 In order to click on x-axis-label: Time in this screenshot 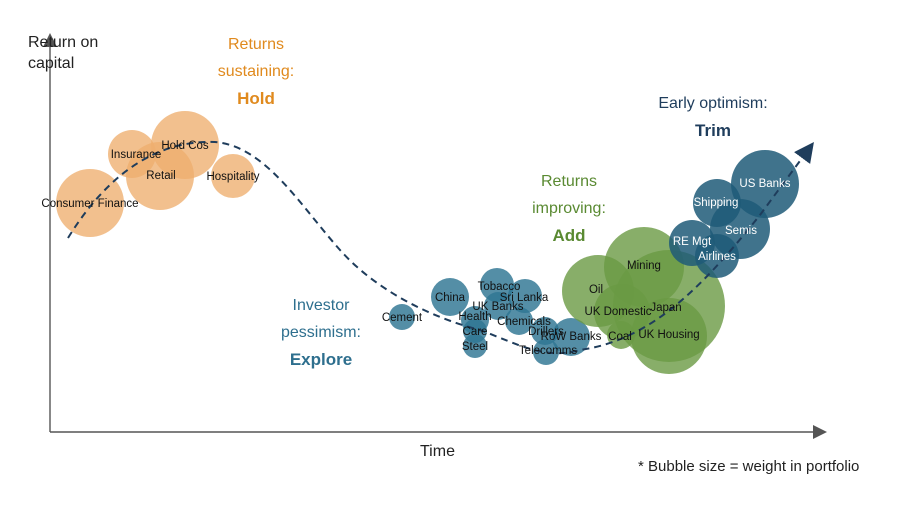, I will do `click(437, 451)`.